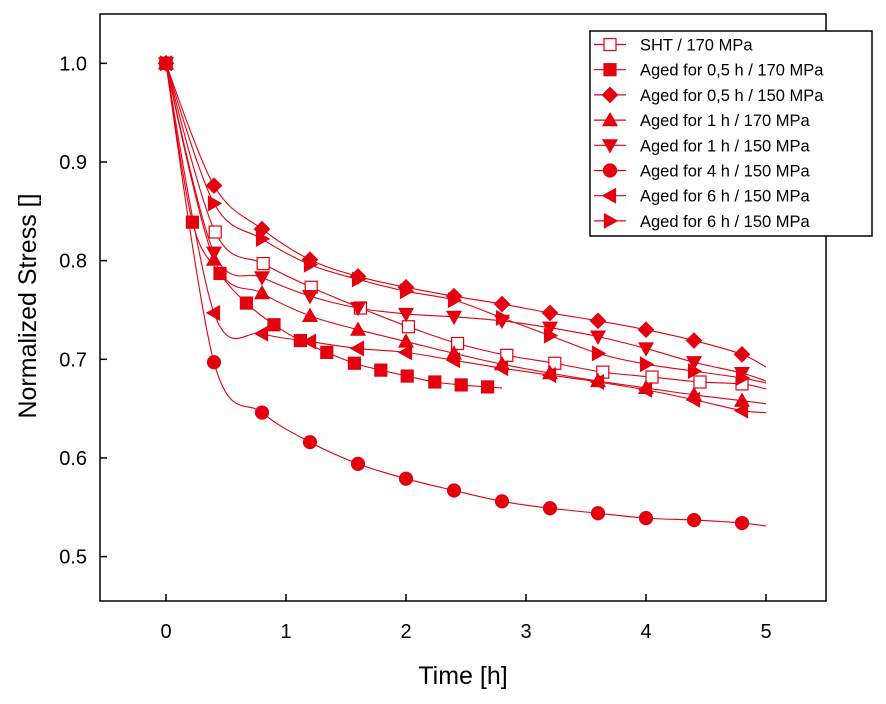 This screenshot has width=886, height=704. I want to click on x-tick-label: 0, so click(165, 632).